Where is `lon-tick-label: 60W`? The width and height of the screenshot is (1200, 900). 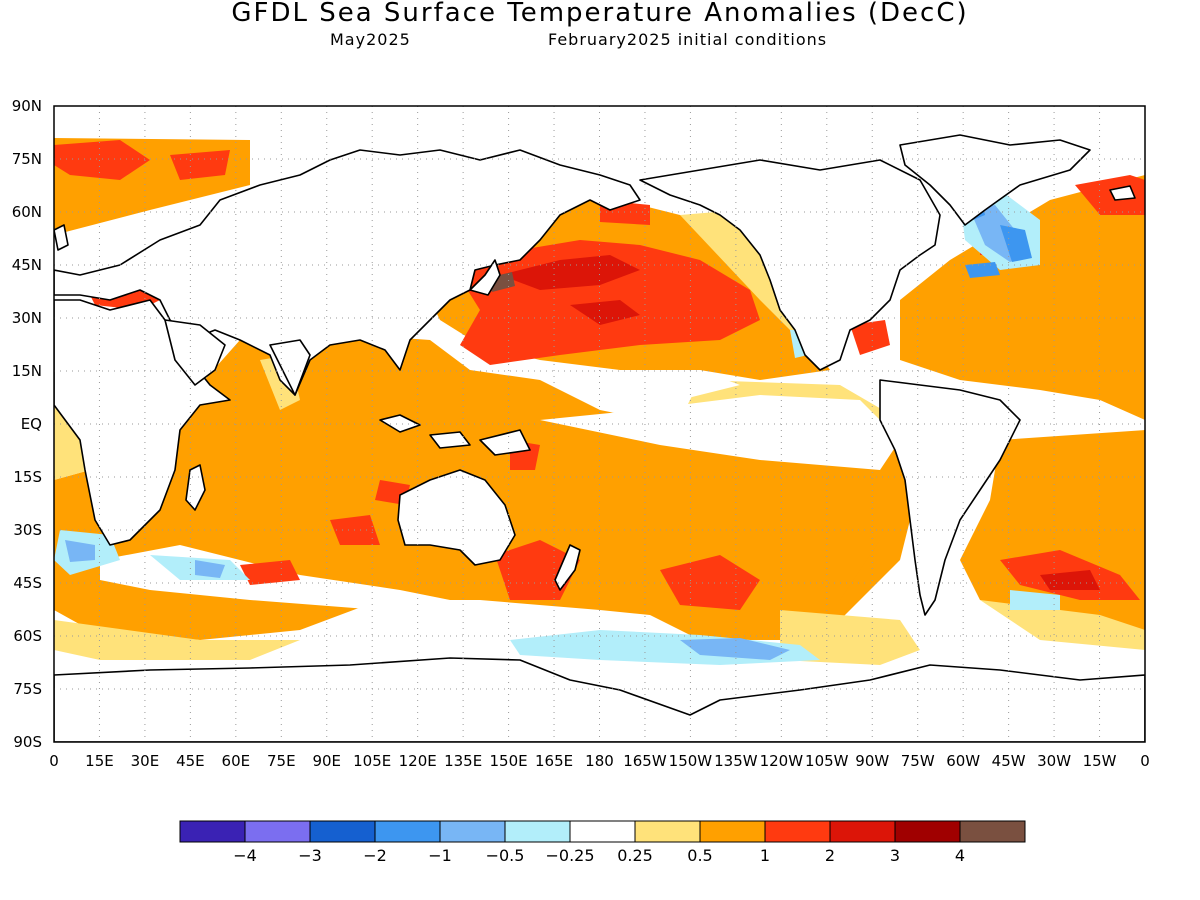 lon-tick-label: 60W is located at coordinates (963, 761).